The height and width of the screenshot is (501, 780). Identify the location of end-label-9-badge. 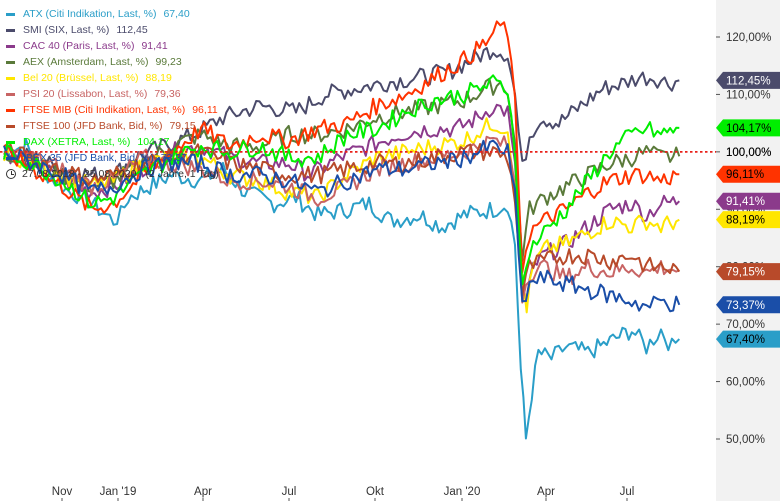
(748, 305).